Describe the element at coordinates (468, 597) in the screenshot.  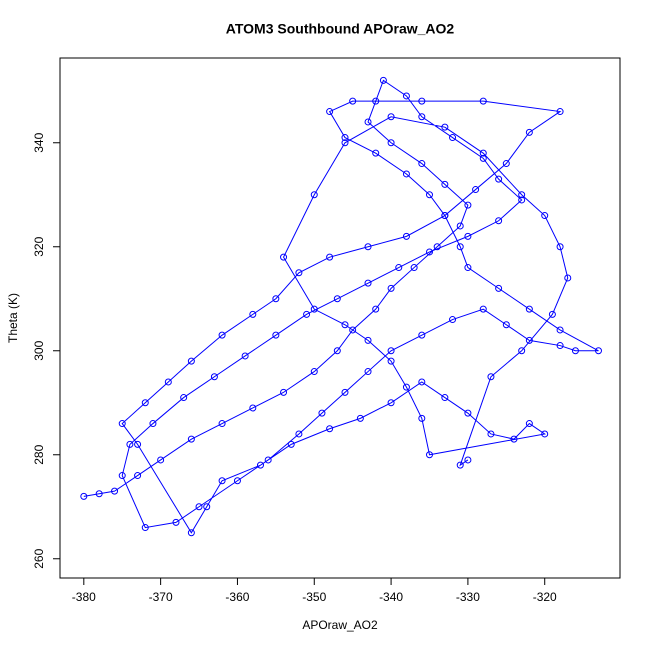
I see `x-tick-label: -330` at that location.